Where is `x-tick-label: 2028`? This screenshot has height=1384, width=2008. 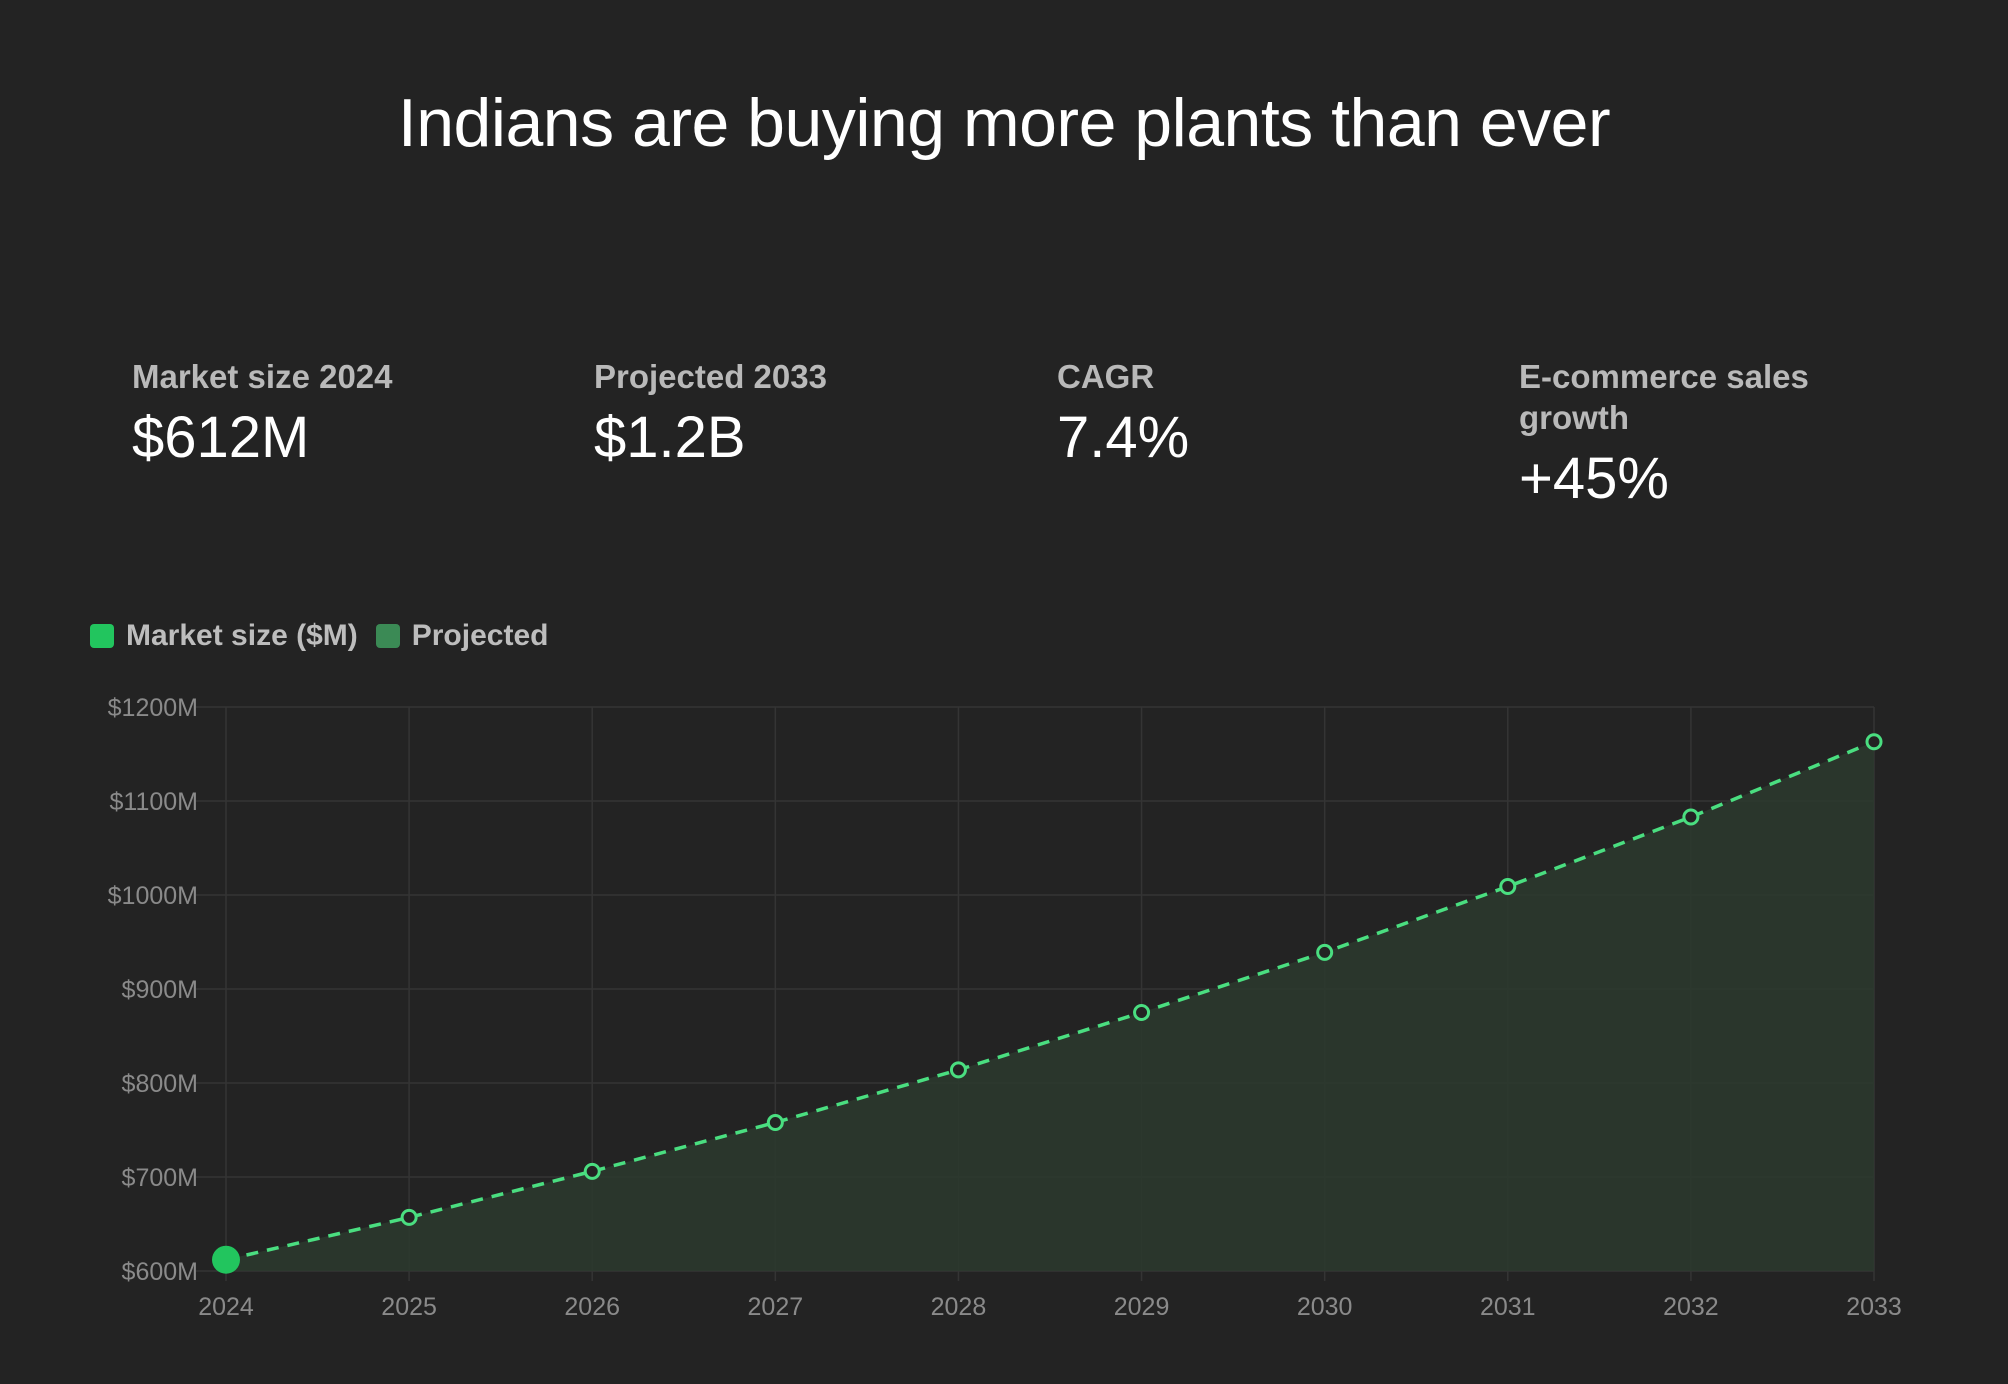
x-tick-label: 2028 is located at coordinates (959, 1307).